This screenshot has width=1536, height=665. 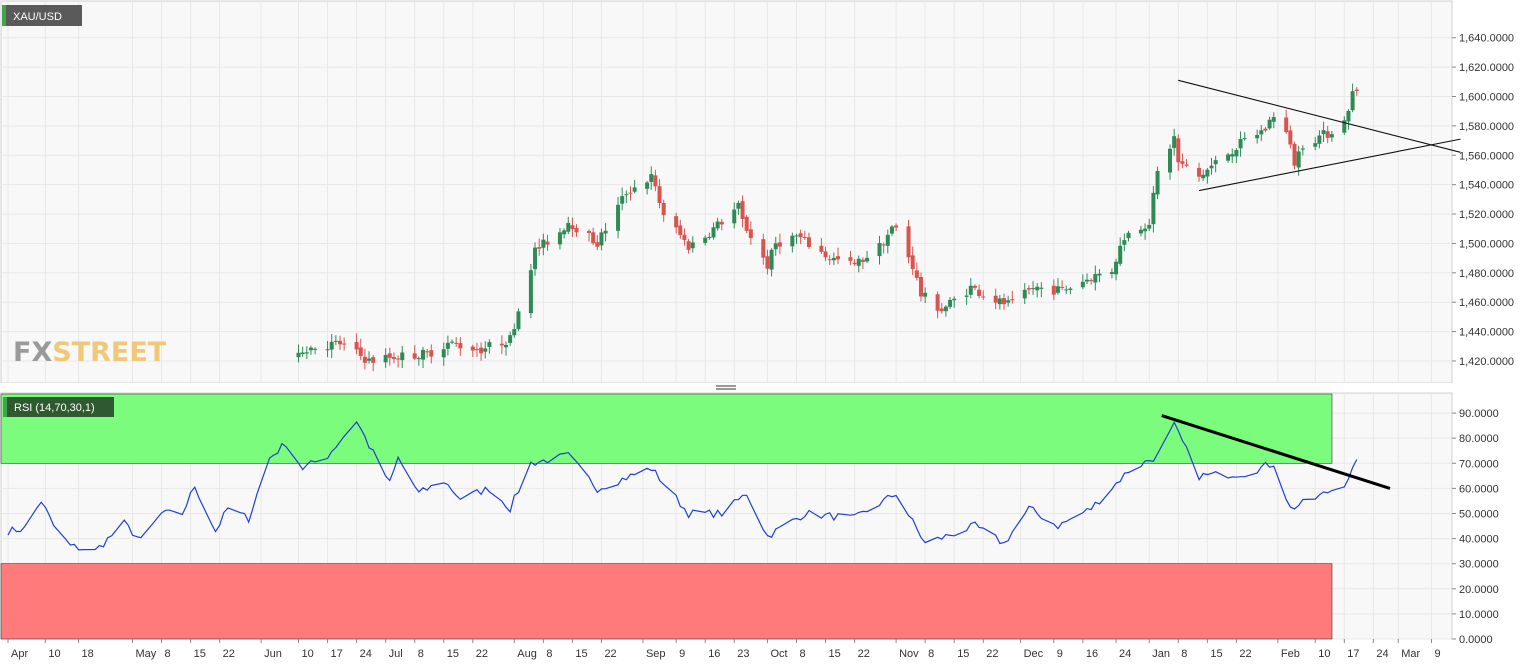 What do you see at coordinates (778, 654) in the screenshot?
I see `x-tick-label: Oct` at bounding box center [778, 654].